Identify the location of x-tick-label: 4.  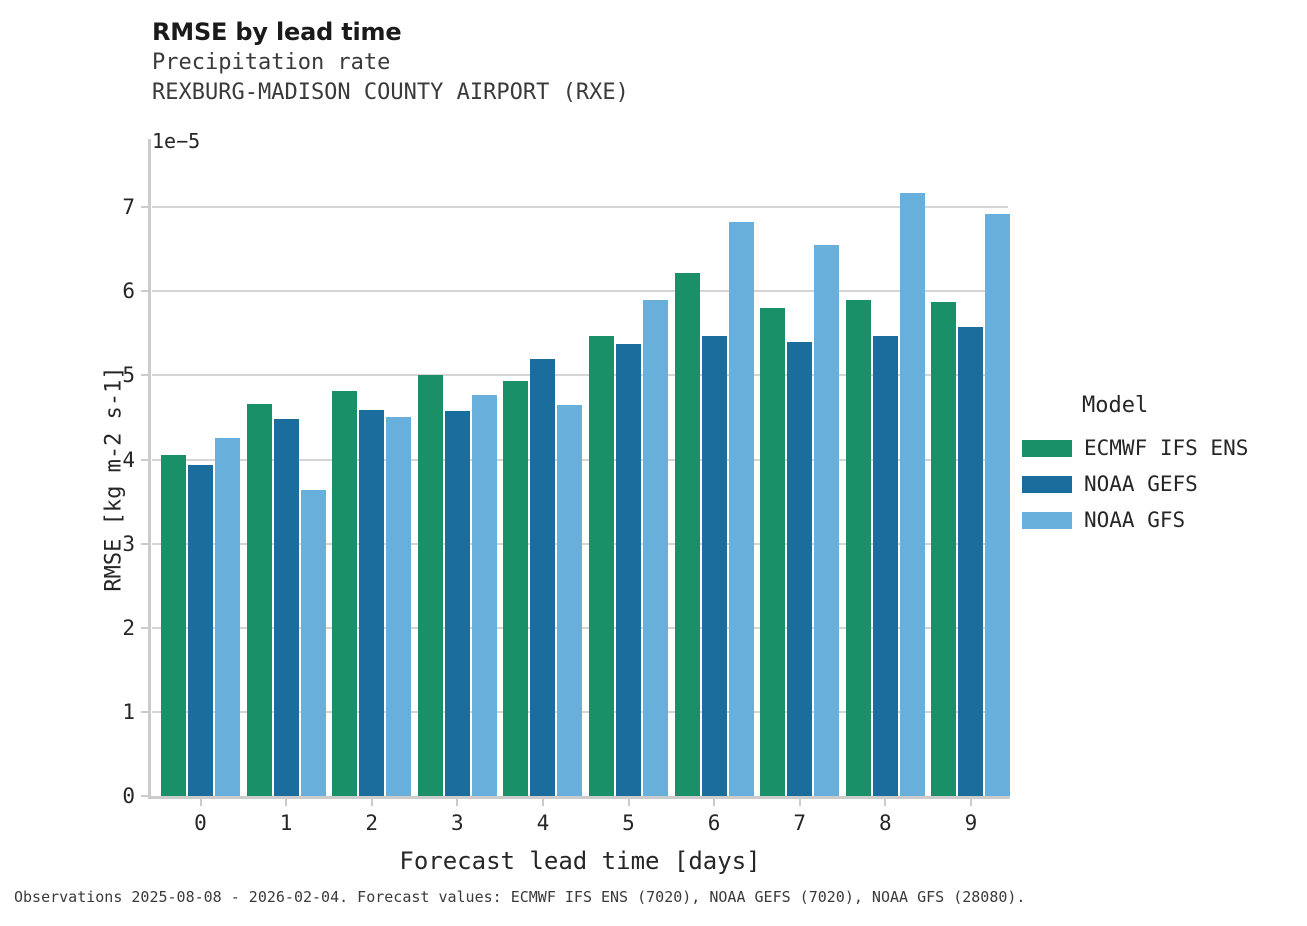
(543, 823).